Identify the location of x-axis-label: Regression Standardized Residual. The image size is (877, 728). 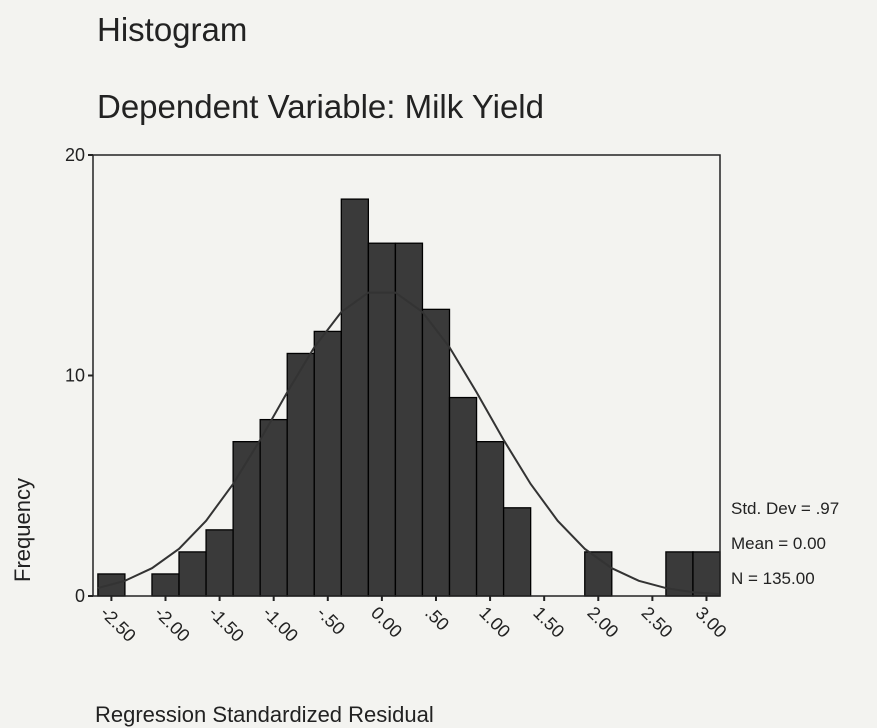
(264, 714).